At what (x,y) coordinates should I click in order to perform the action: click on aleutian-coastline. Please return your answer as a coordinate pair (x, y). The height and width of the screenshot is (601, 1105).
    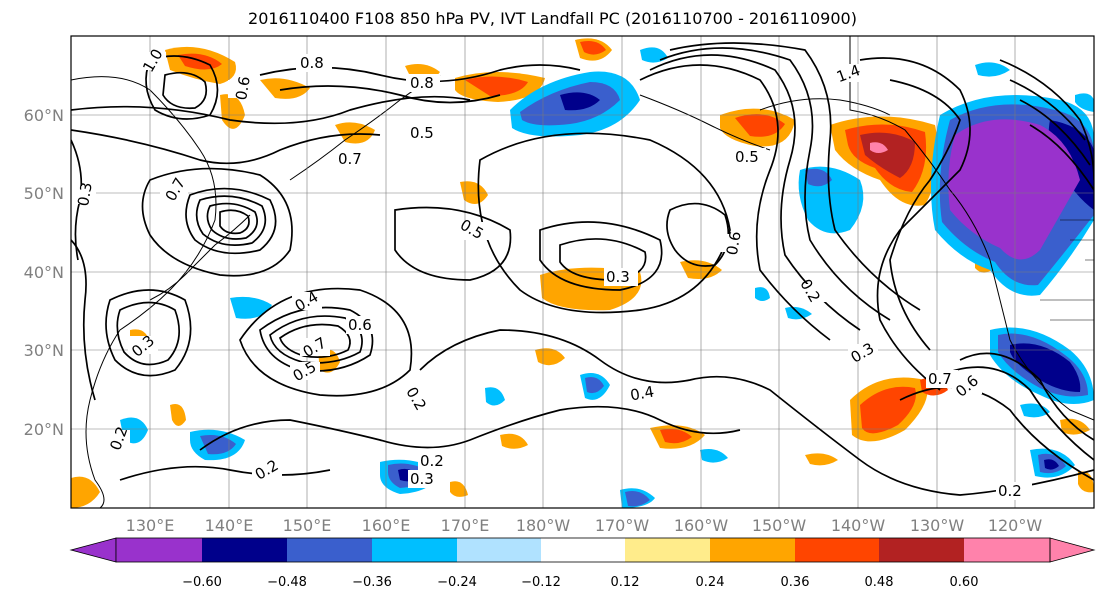
    Looking at the image, I should click on (705, 122).